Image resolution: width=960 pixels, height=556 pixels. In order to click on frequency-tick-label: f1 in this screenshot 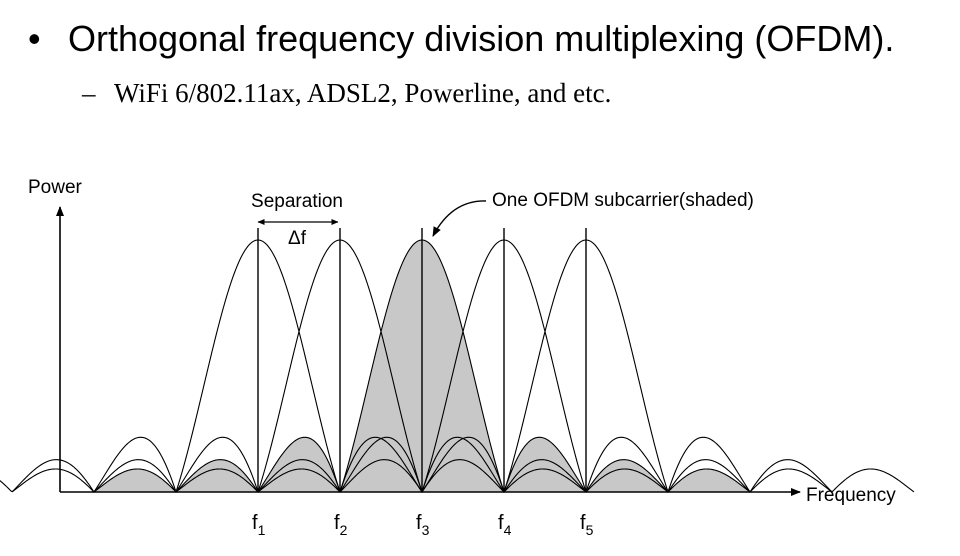, I will do `click(259, 525)`.